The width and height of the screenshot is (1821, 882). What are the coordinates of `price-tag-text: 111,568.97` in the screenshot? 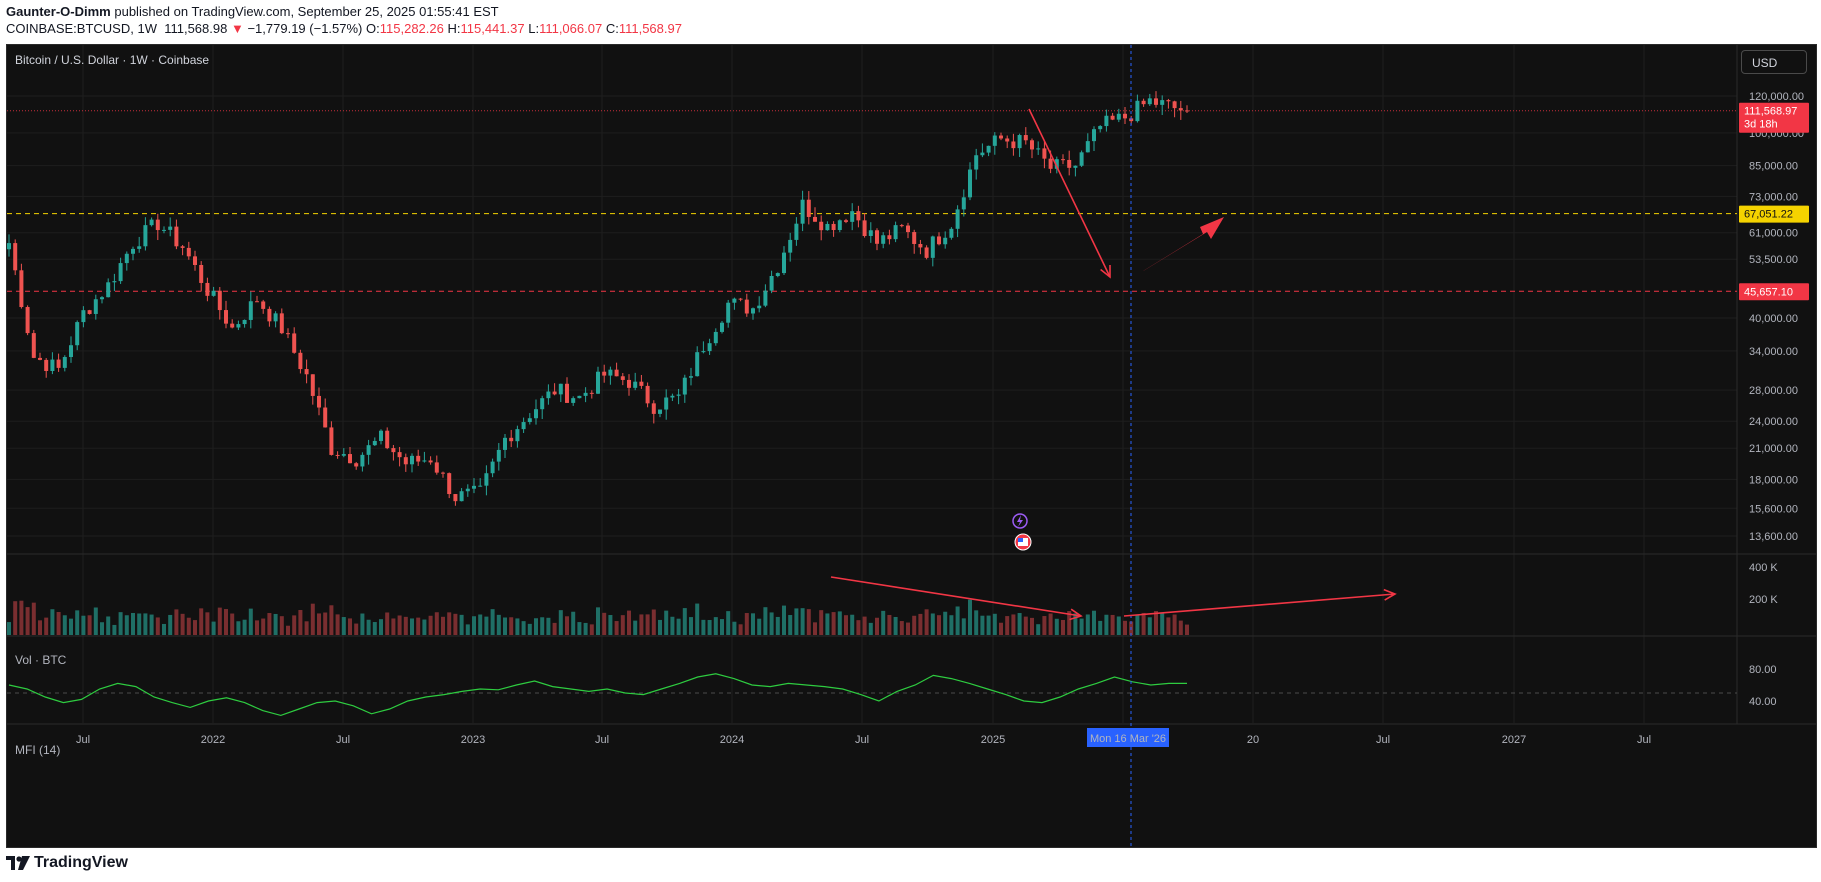 It's located at (1770, 112).